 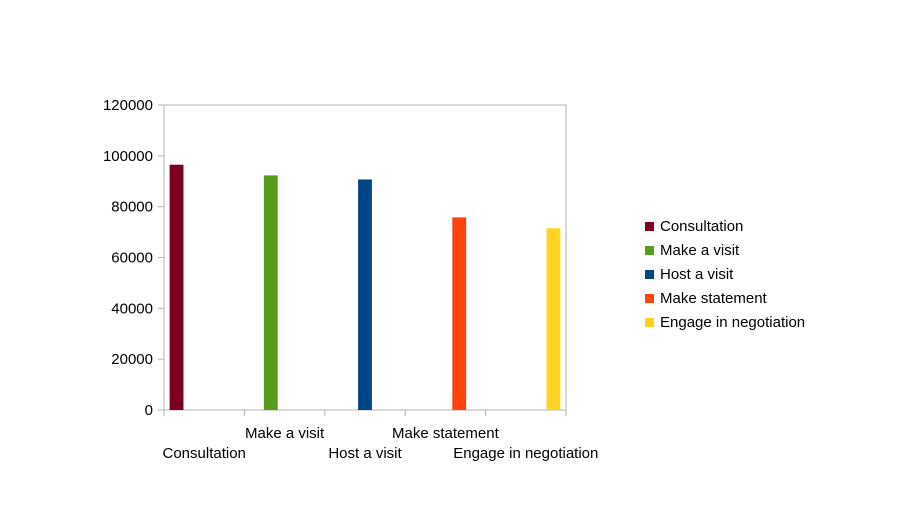 What do you see at coordinates (525, 453) in the screenshot?
I see `x-tick-label: Engage in negotiation` at bounding box center [525, 453].